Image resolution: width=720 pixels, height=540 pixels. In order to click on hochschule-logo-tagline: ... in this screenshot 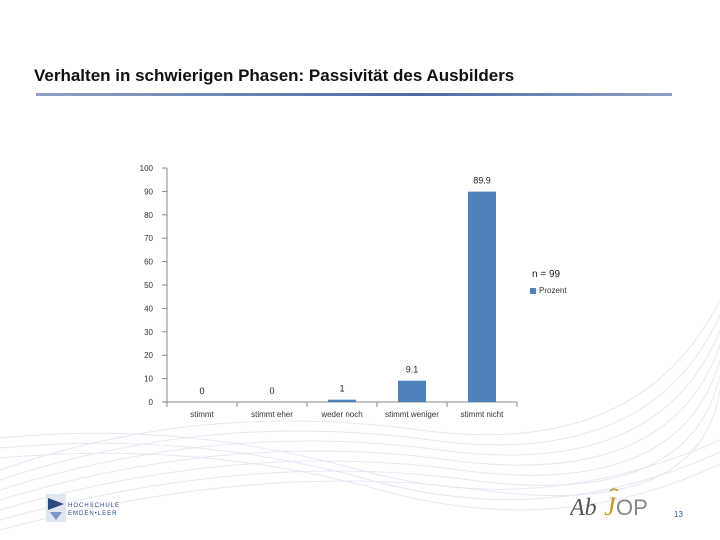, I will do `click(108, 492)`.